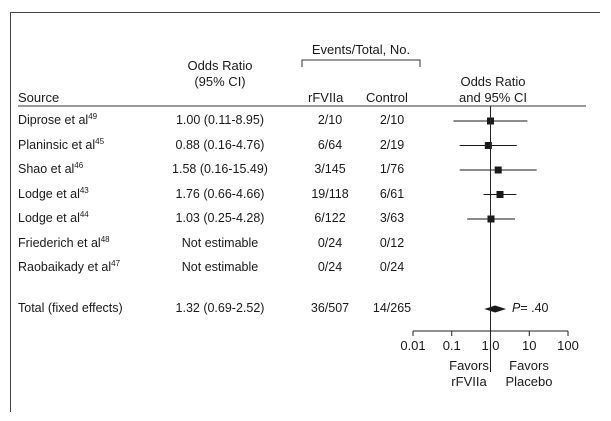 The height and width of the screenshot is (421, 611). I want to click on header-source: Source, so click(39, 97).